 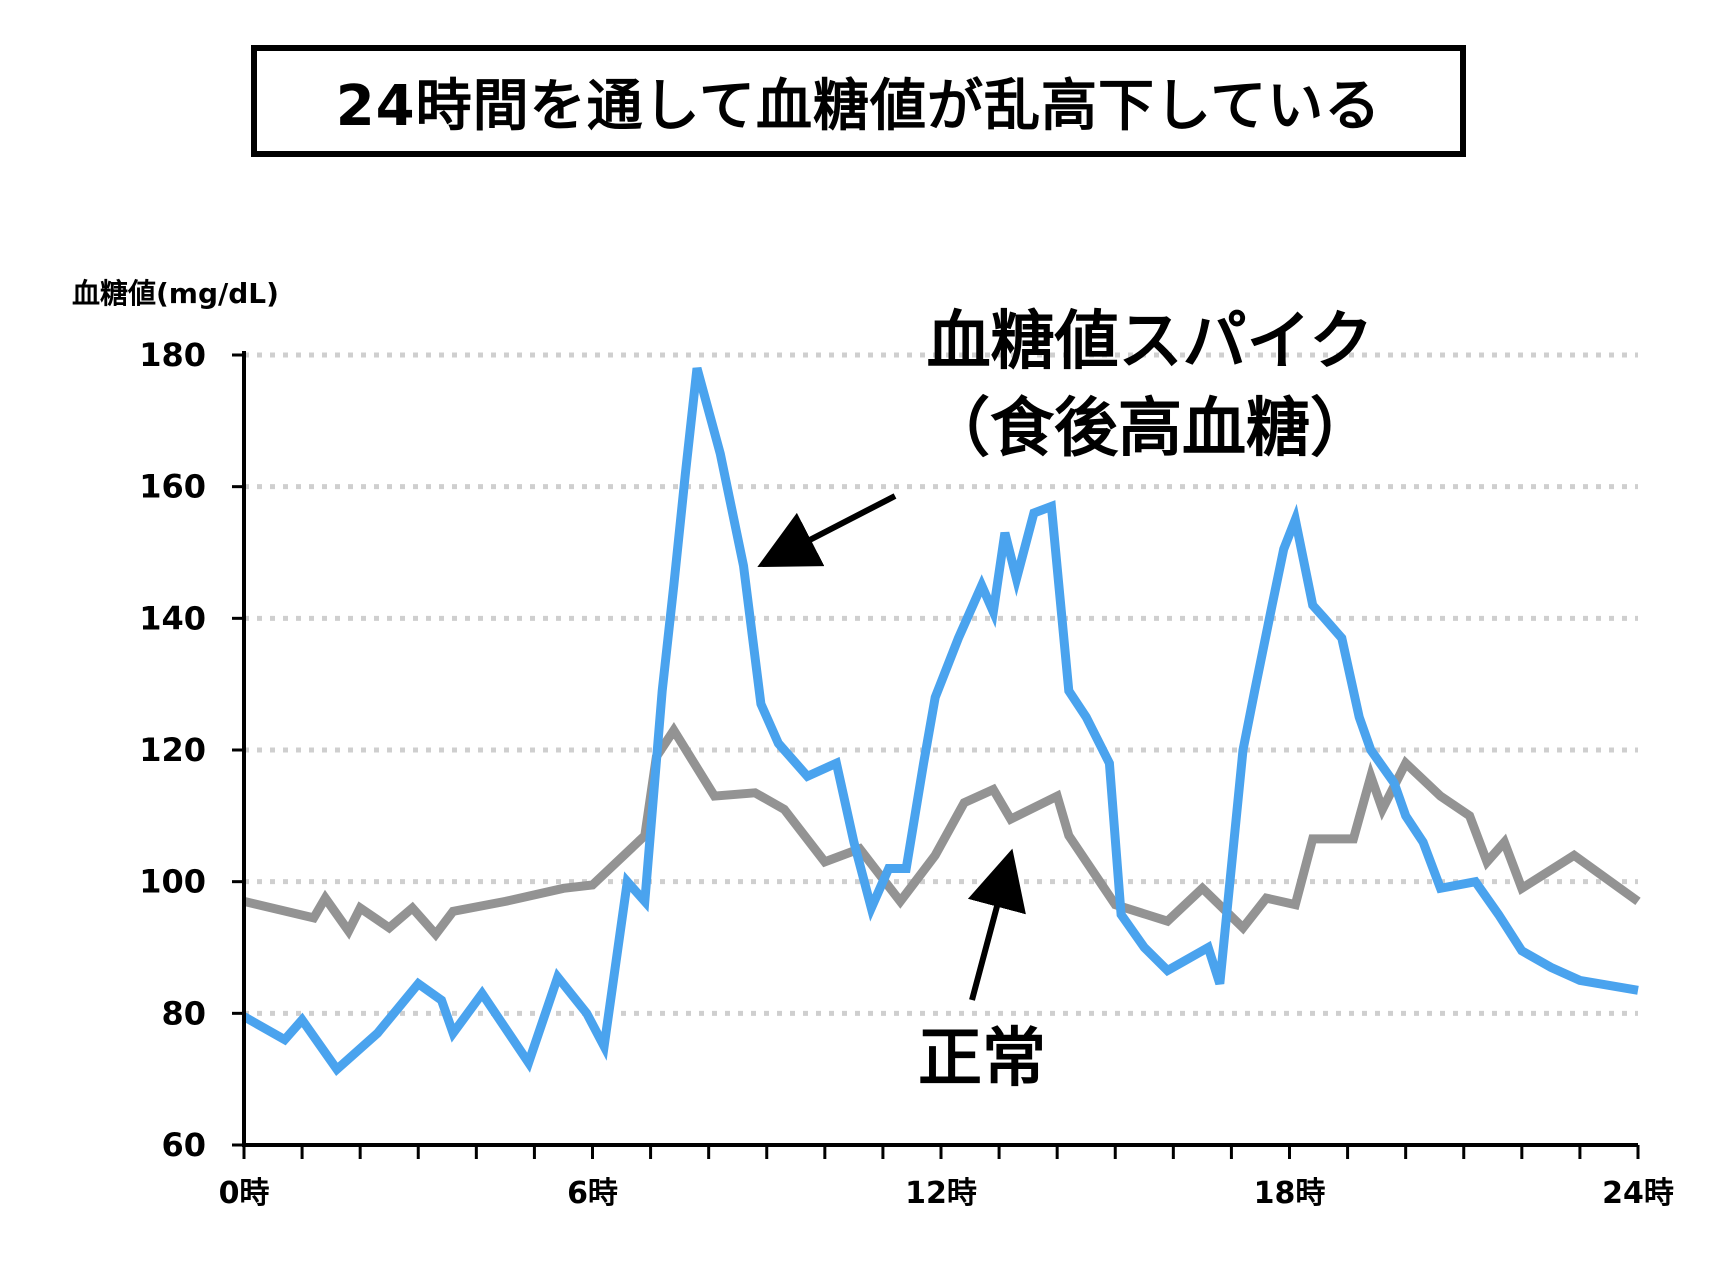 What do you see at coordinates (941, 1193) in the screenshot?
I see `x-tick-label-12: 12時` at bounding box center [941, 1193].